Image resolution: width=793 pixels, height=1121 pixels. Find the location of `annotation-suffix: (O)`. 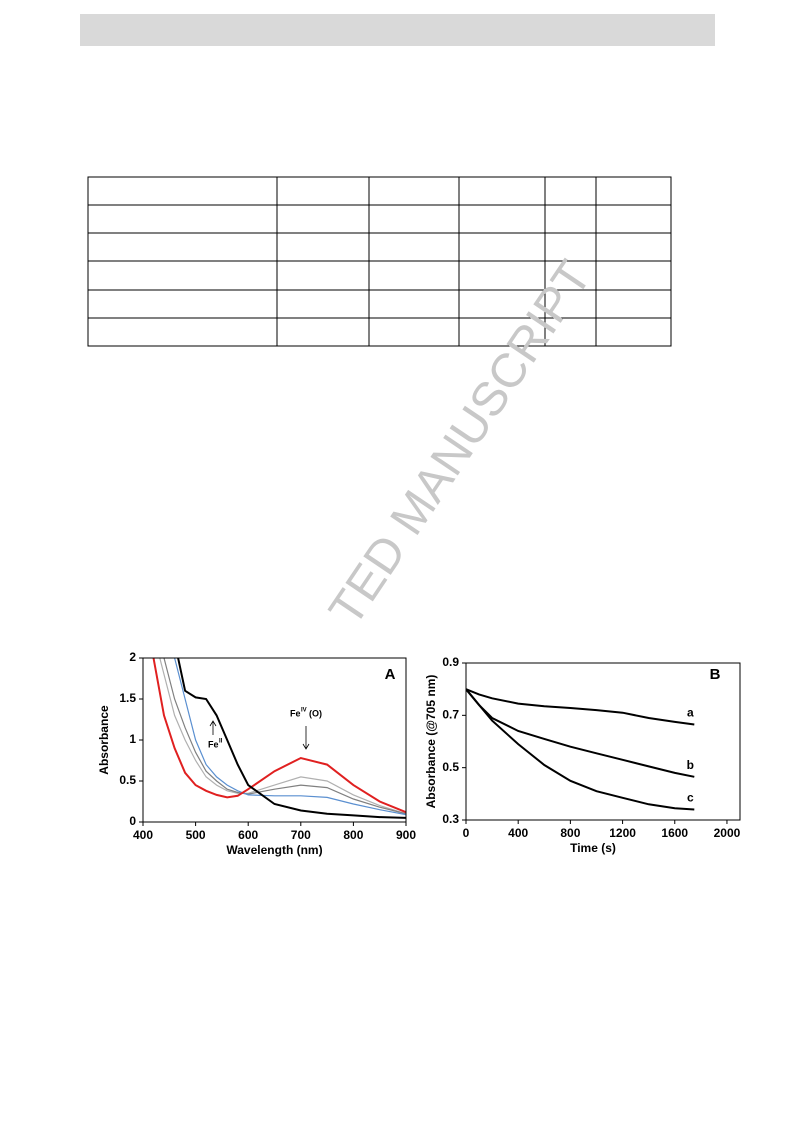

annotation-suffix: (O) is located at coordinates (315, 713).